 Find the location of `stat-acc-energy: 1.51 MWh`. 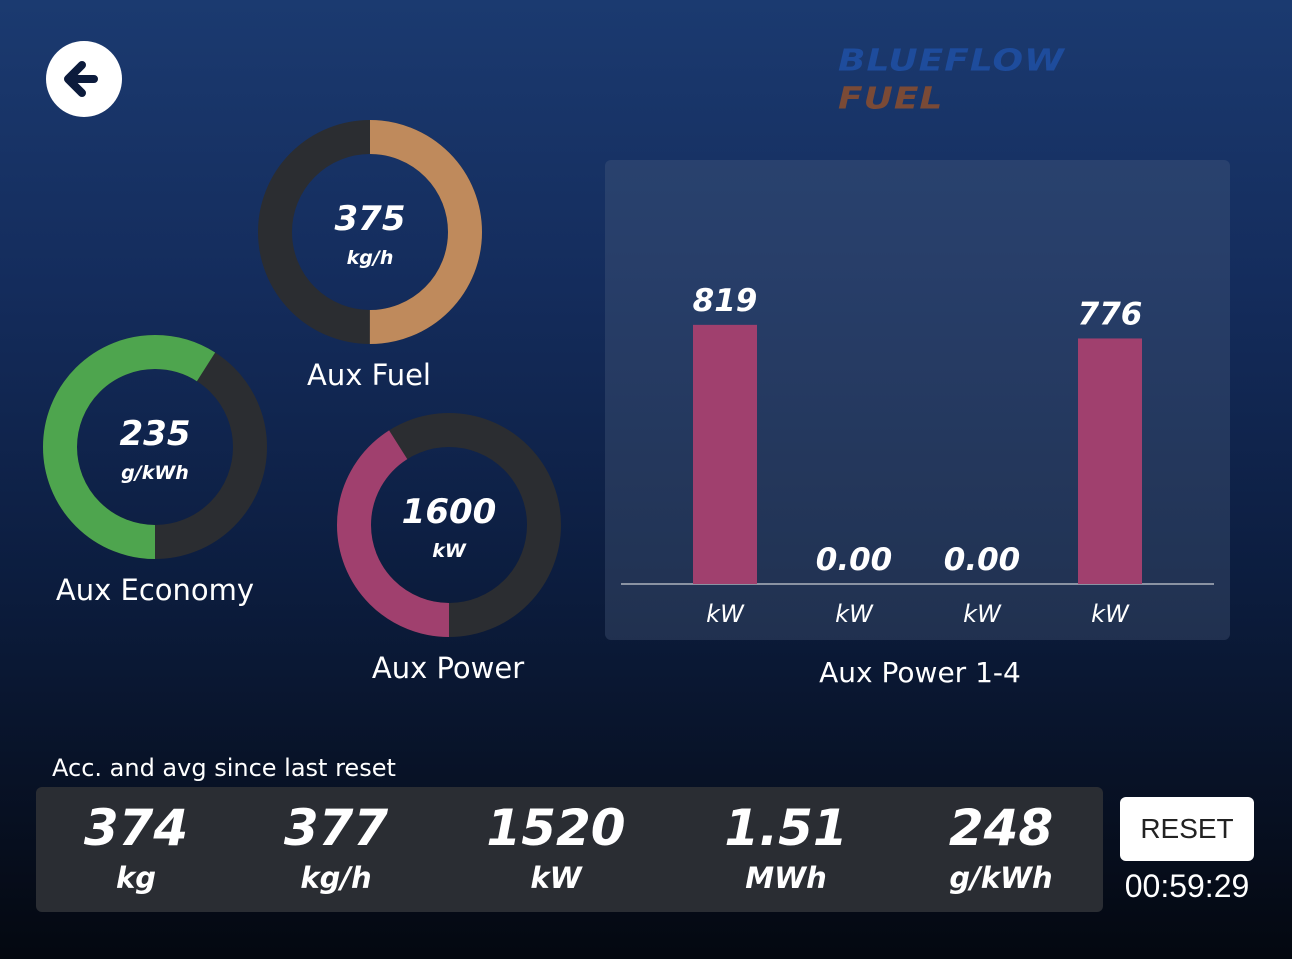

stat-acc-energy: 1.51 MWh is located at coordinates (786, 849).